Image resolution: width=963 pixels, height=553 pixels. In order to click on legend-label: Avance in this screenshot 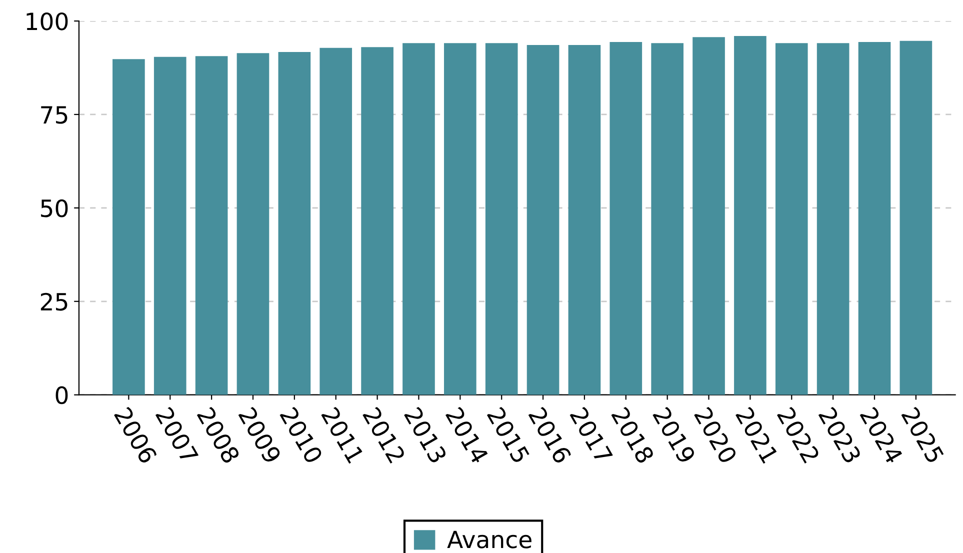, I will do `click(489, 539)`.